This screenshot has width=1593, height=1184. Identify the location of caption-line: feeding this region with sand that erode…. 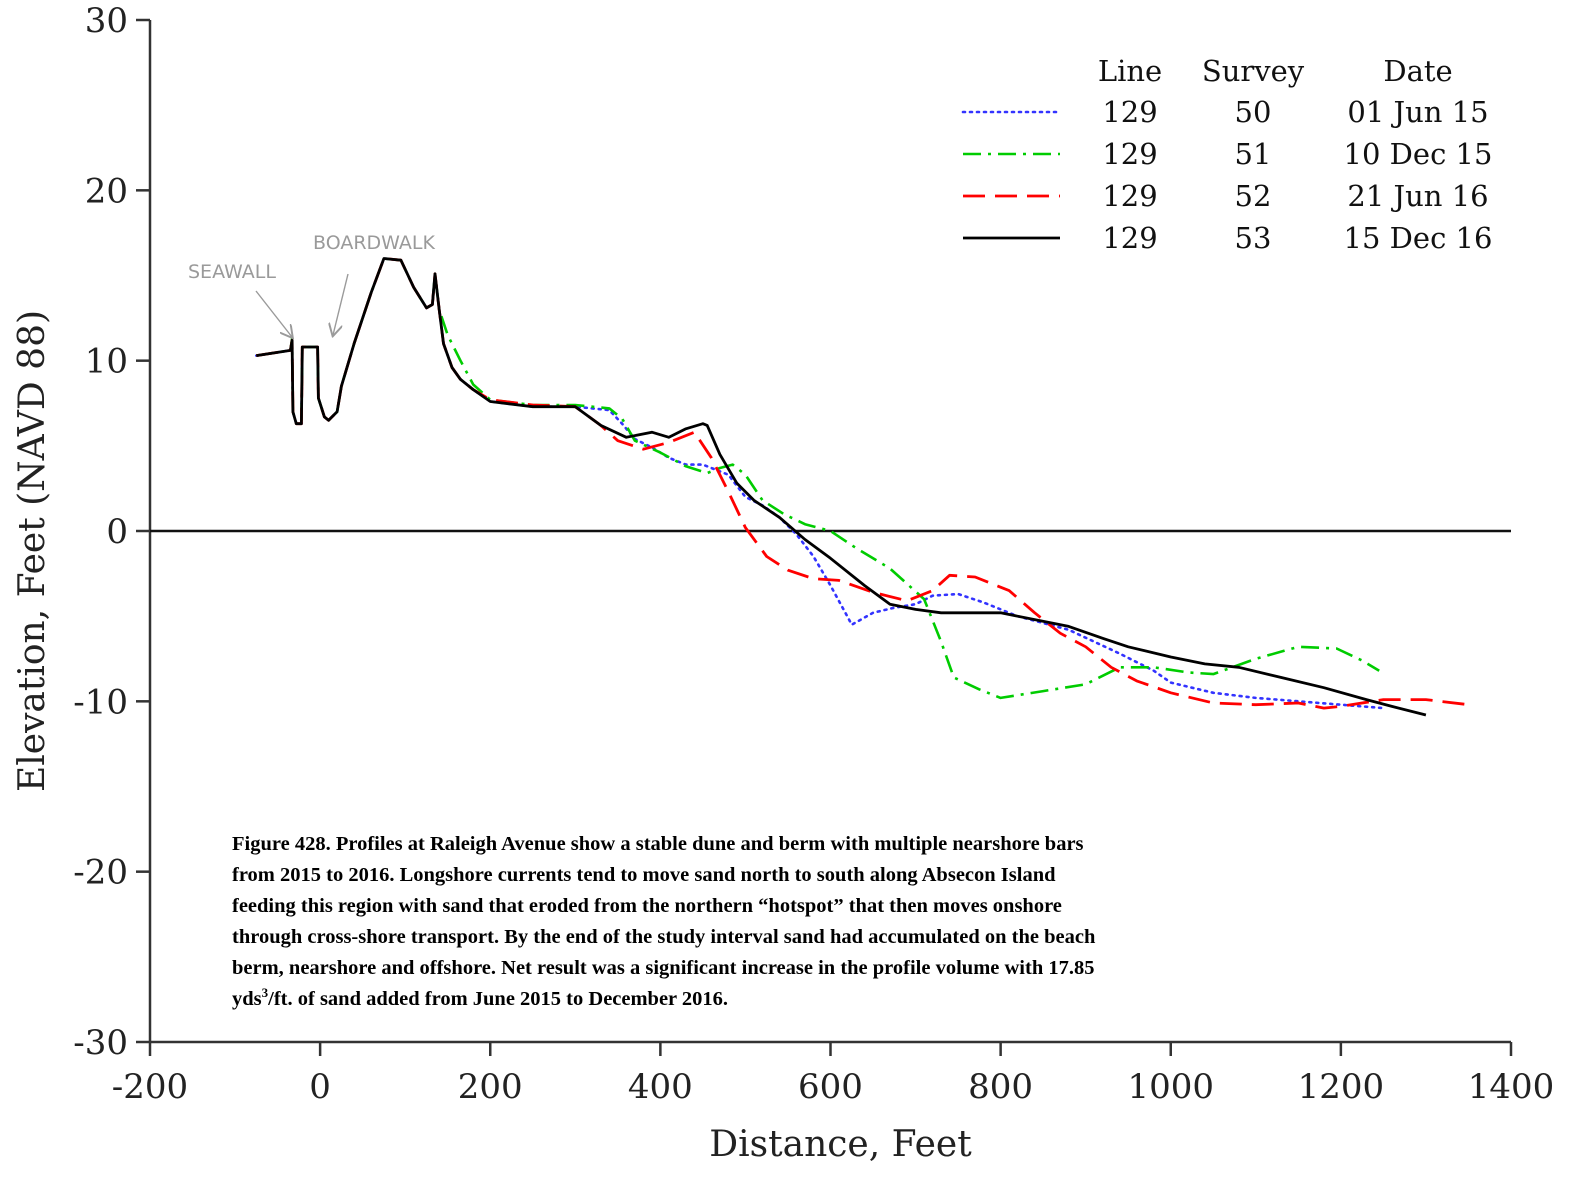
(647, 906).